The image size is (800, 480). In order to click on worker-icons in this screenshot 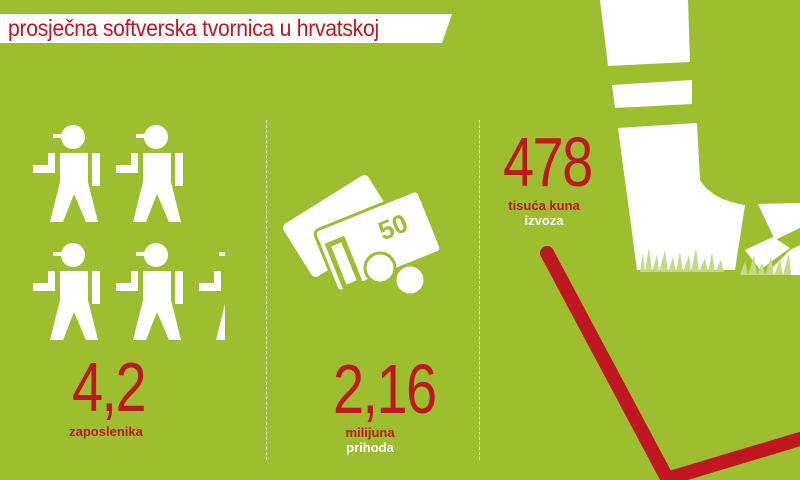, I will do `click(129, 232)`.